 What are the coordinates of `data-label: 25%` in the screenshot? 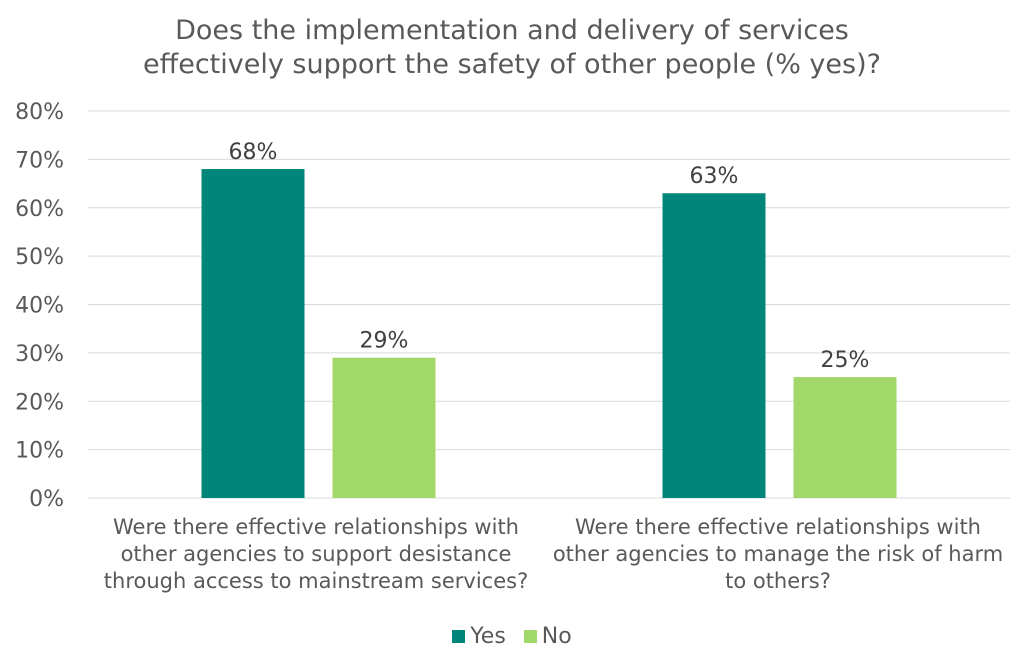 It's located at (845, 360).